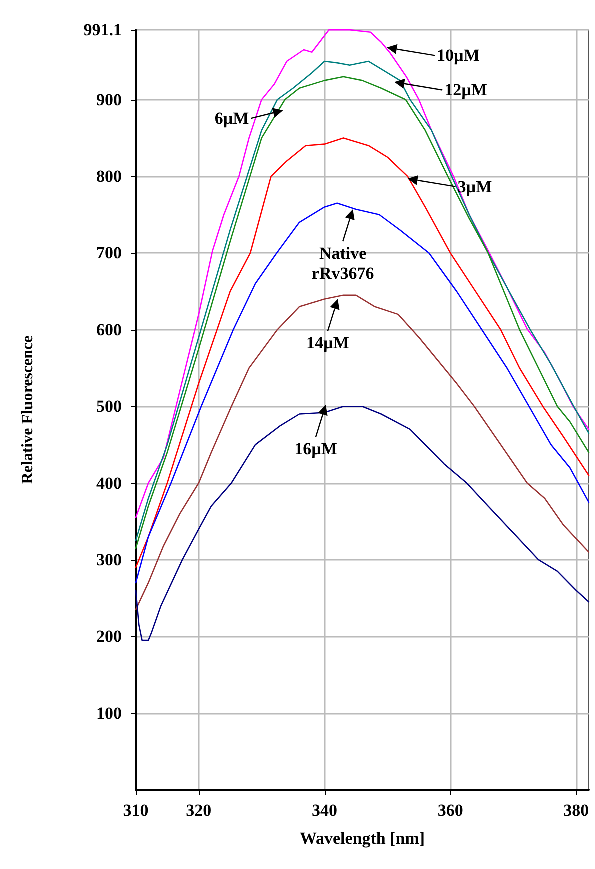  I want to click on x-tick-label: 360, so click(451, 810).